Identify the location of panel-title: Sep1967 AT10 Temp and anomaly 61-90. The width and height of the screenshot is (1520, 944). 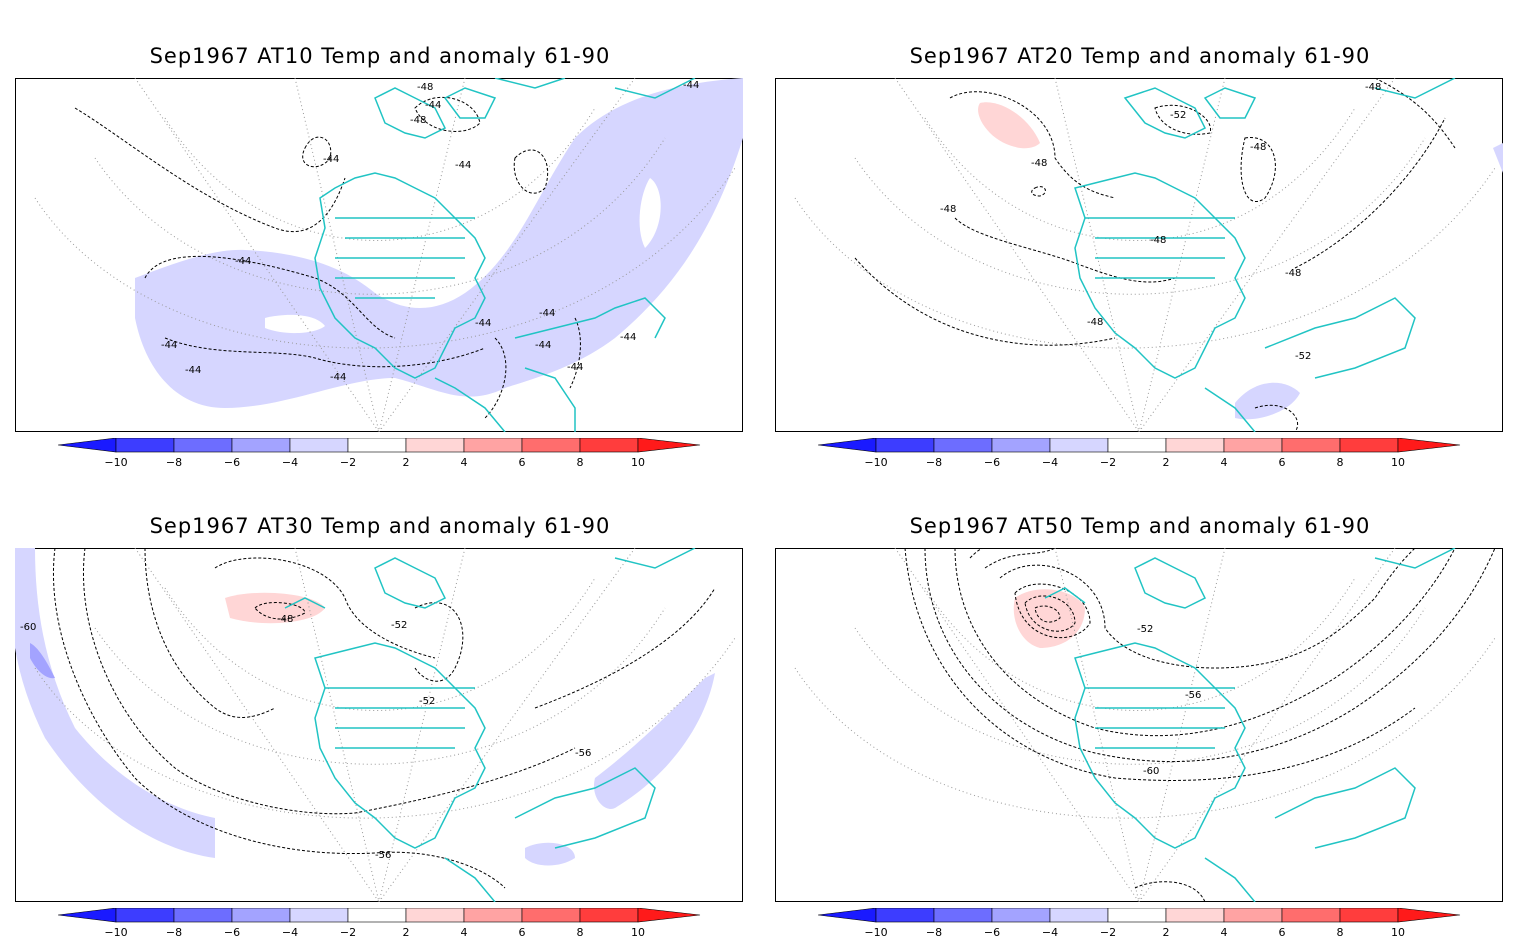
(380, 56).